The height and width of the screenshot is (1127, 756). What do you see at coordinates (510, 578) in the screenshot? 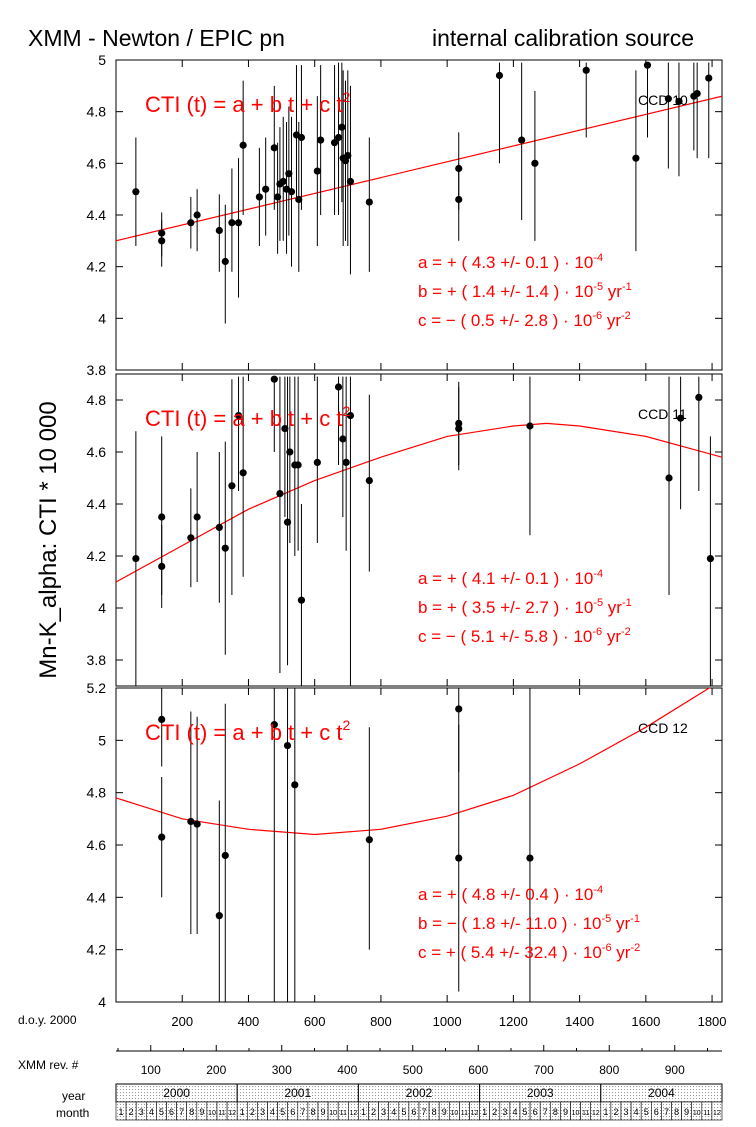
I see `fit-parameter-a: a = + ( 4.1 +/- 0.1 ) · 10-4` at bounding box center [510, 578].